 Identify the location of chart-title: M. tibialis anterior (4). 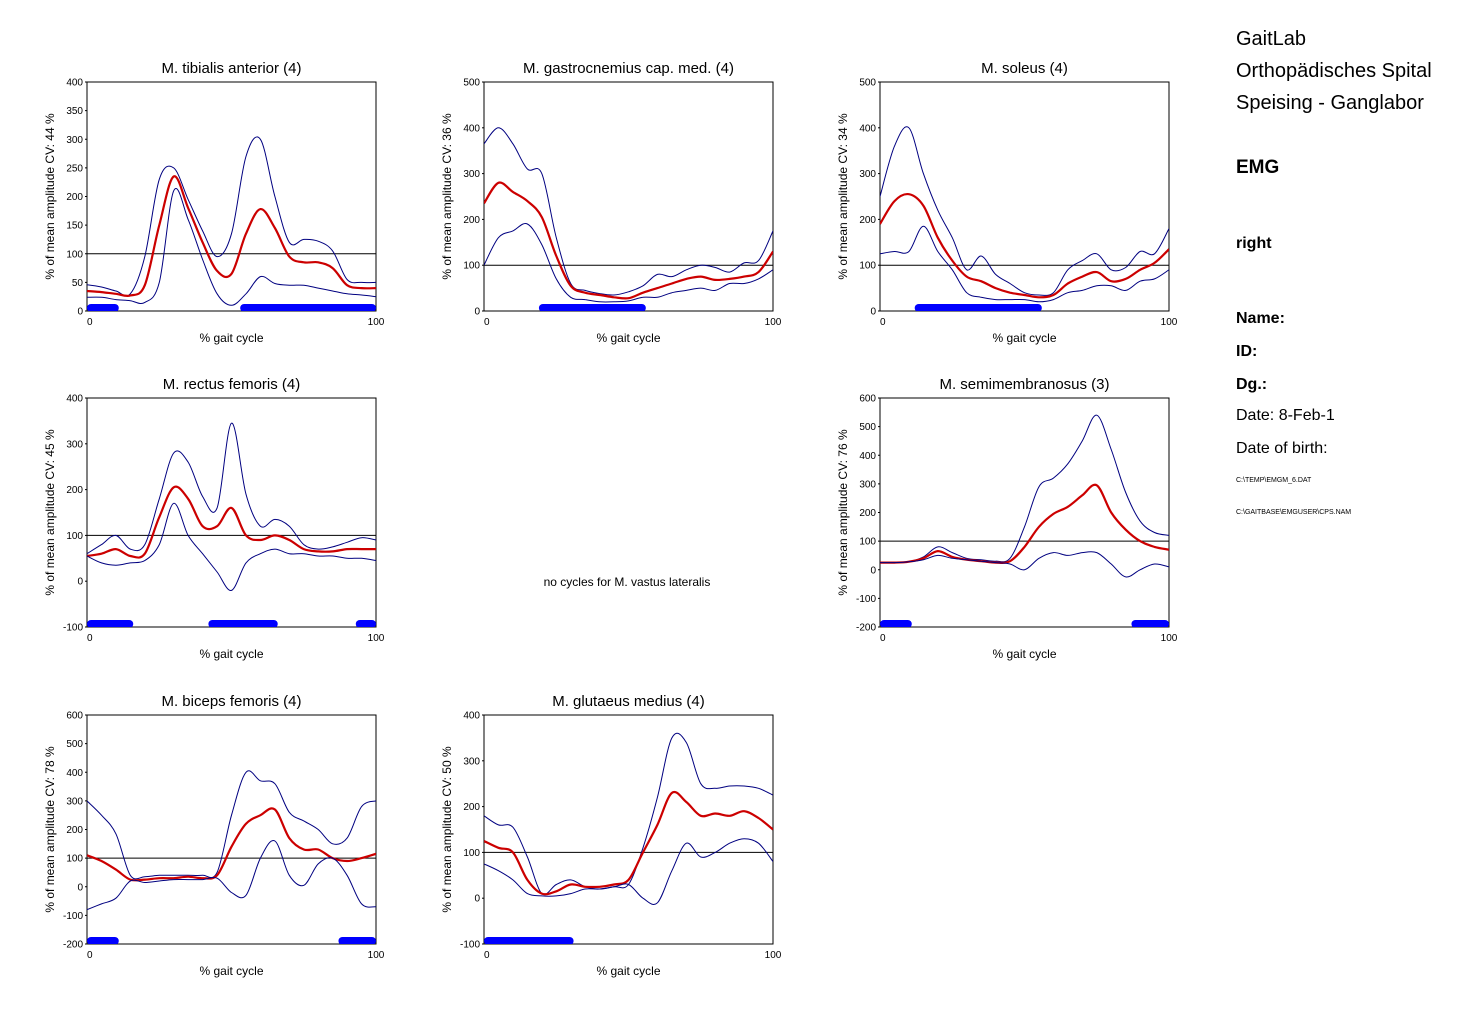
(231, 68).